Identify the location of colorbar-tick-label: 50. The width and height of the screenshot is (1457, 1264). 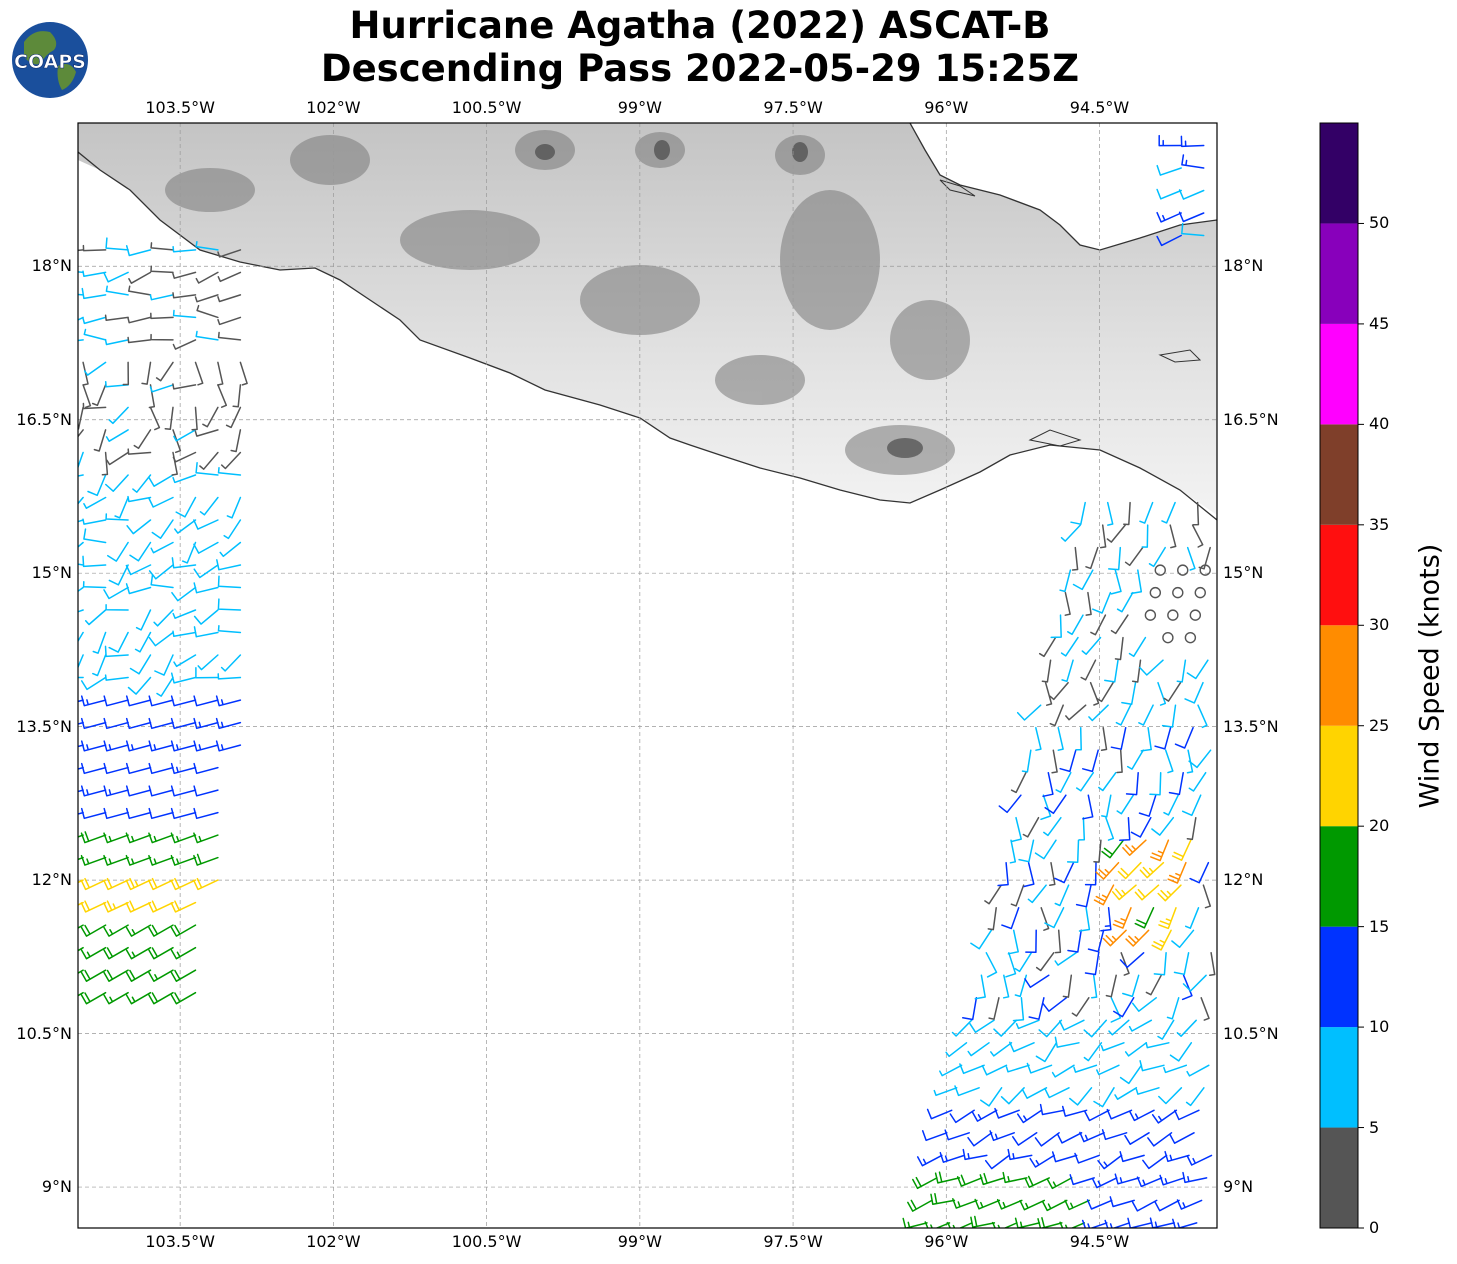
(1379, 223).